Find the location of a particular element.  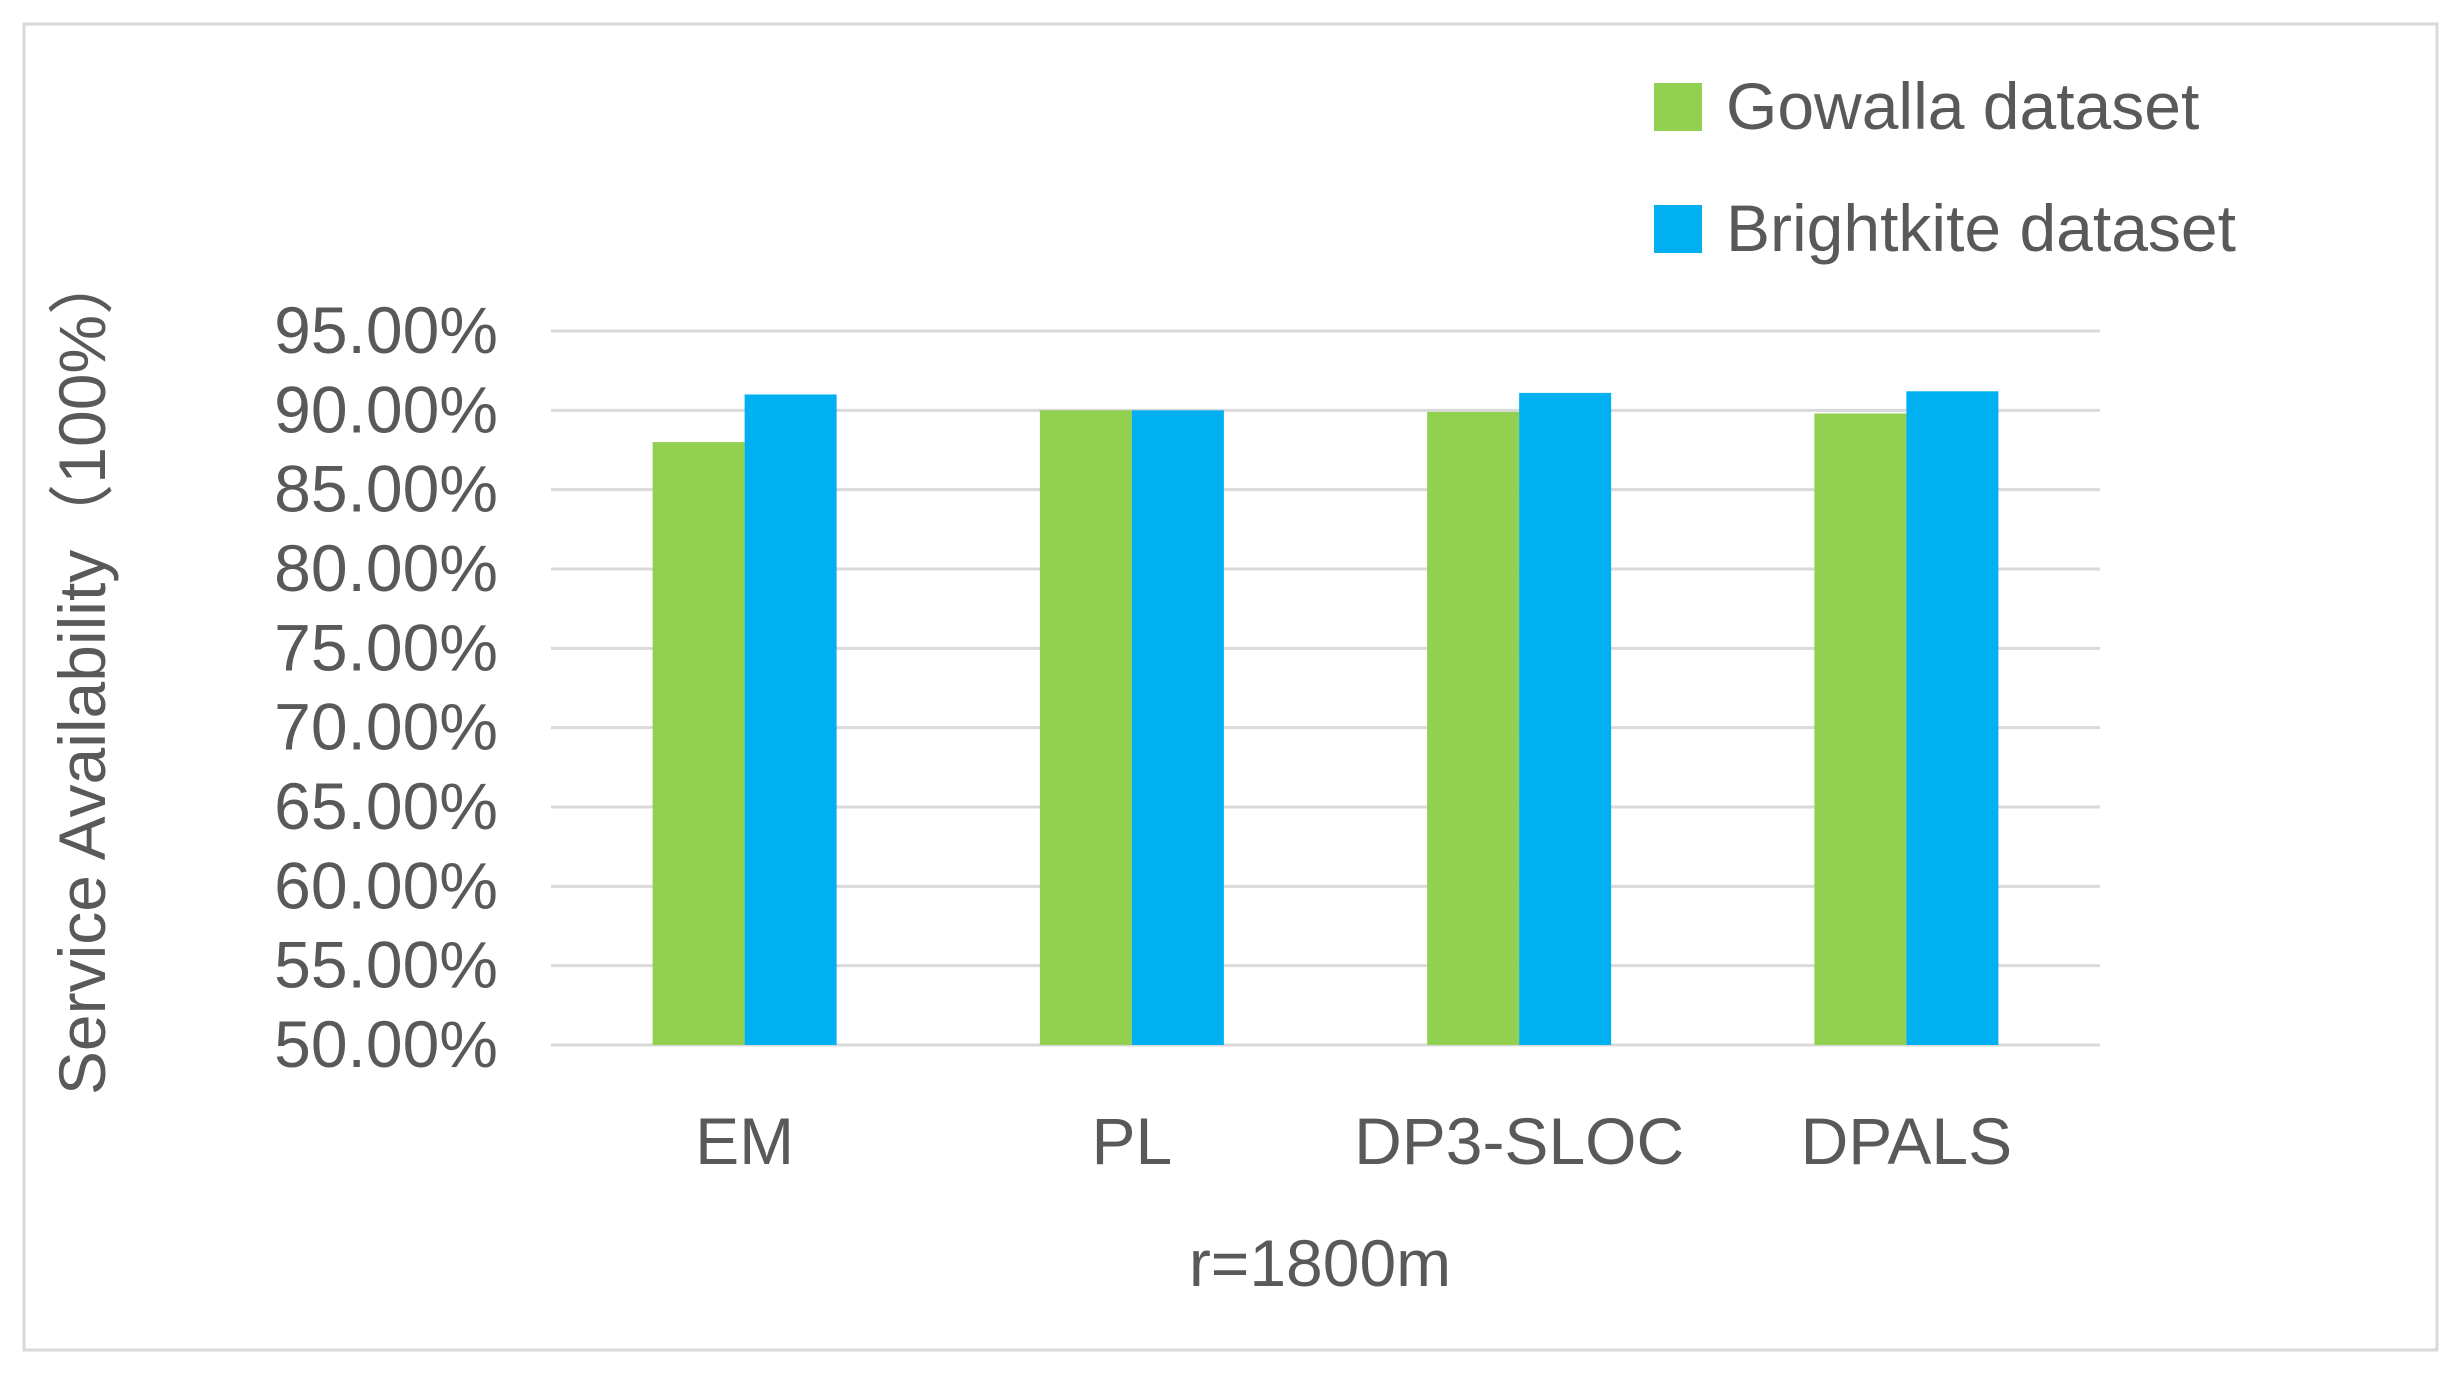

x-tick-labels: EM PL DP3-SLOC DPALS is located at coordinates (1353, 1141).